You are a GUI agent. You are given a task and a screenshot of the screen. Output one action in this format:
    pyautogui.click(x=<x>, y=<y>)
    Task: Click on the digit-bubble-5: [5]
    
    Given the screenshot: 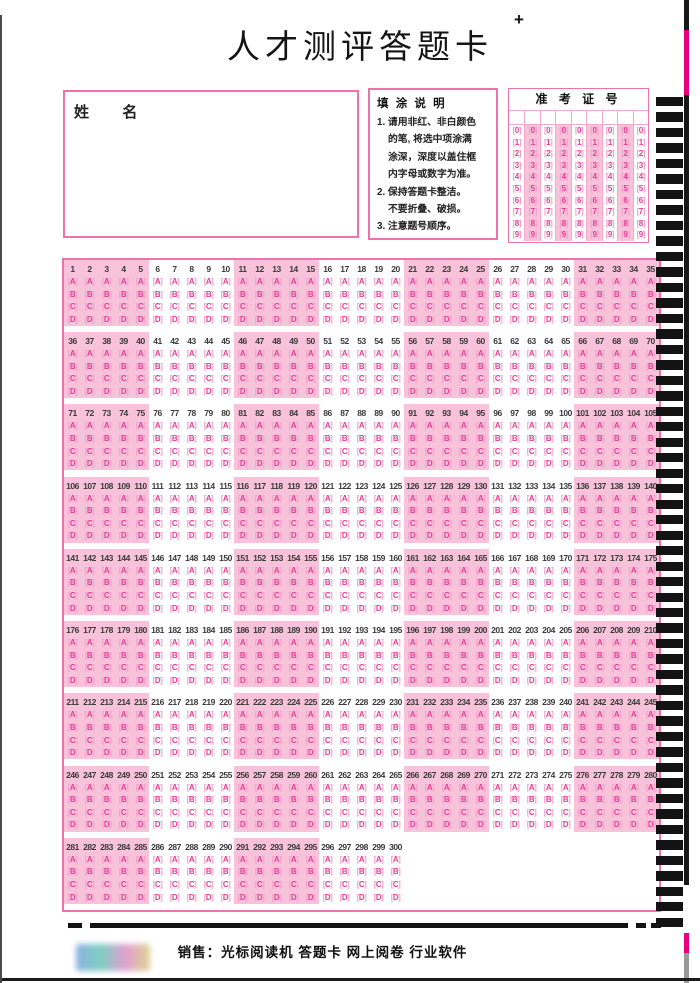 What is the action you would take?
    pyautogui.click(x=532, y=188)
    